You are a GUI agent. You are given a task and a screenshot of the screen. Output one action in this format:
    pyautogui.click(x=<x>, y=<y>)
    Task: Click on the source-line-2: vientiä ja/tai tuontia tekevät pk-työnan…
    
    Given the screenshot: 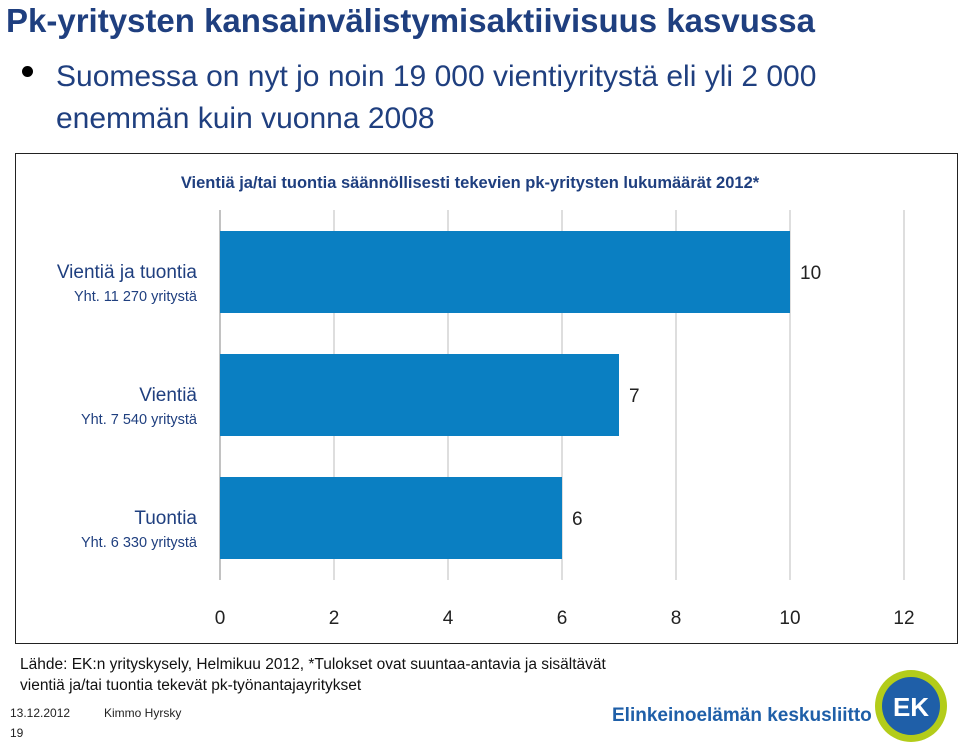 What is the action you would take?
    pyautogui.click(x=191, y=685)
    